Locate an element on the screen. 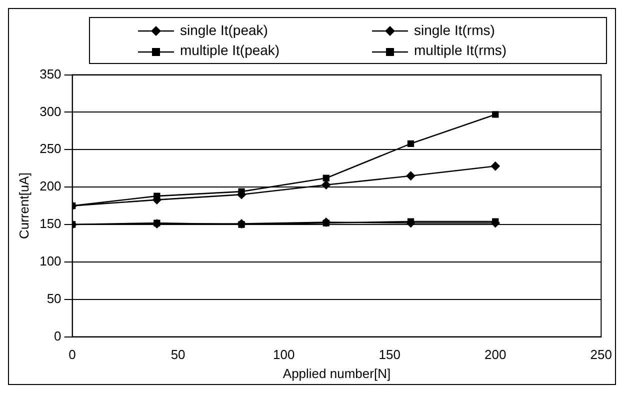 Image resolution: width=625 pixels, height=406 pixels. x-tick-label: 0 is located at coordinates (72, 354).